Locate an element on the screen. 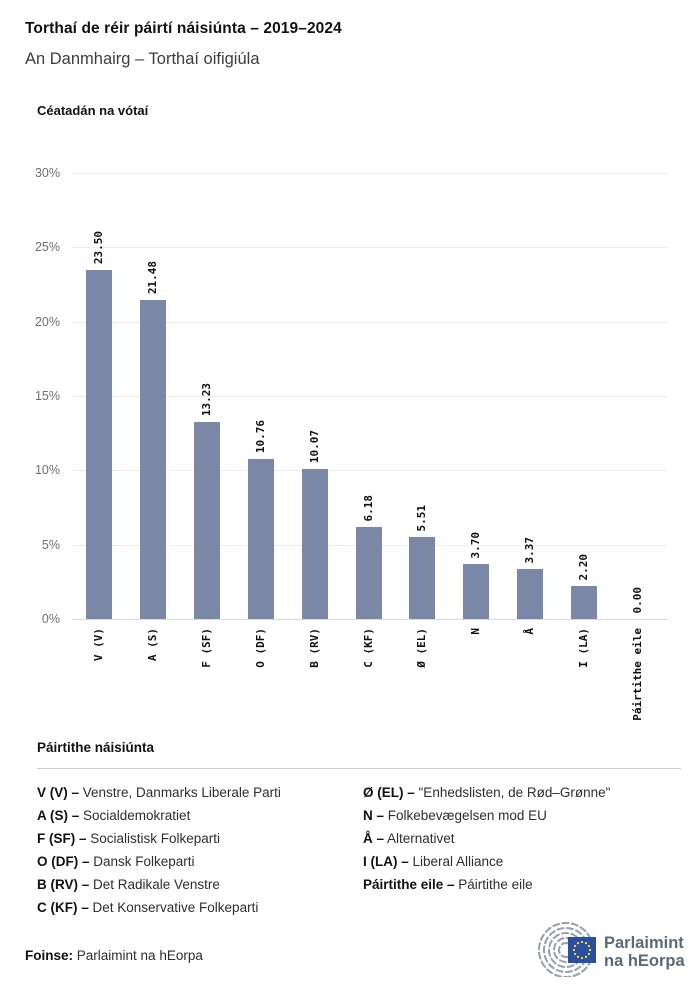 The width and height of the screenshot is (700, 987). legend-entry-name: Det Konservative Folkeparti is located at coordinates (173, 907).